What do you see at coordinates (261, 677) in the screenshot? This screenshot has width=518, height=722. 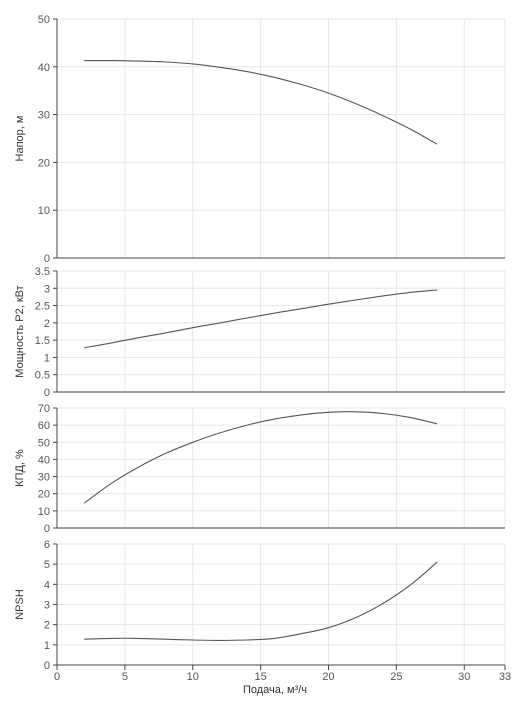 I see `x-tick-label: 15` at bounding box center [261, 677].